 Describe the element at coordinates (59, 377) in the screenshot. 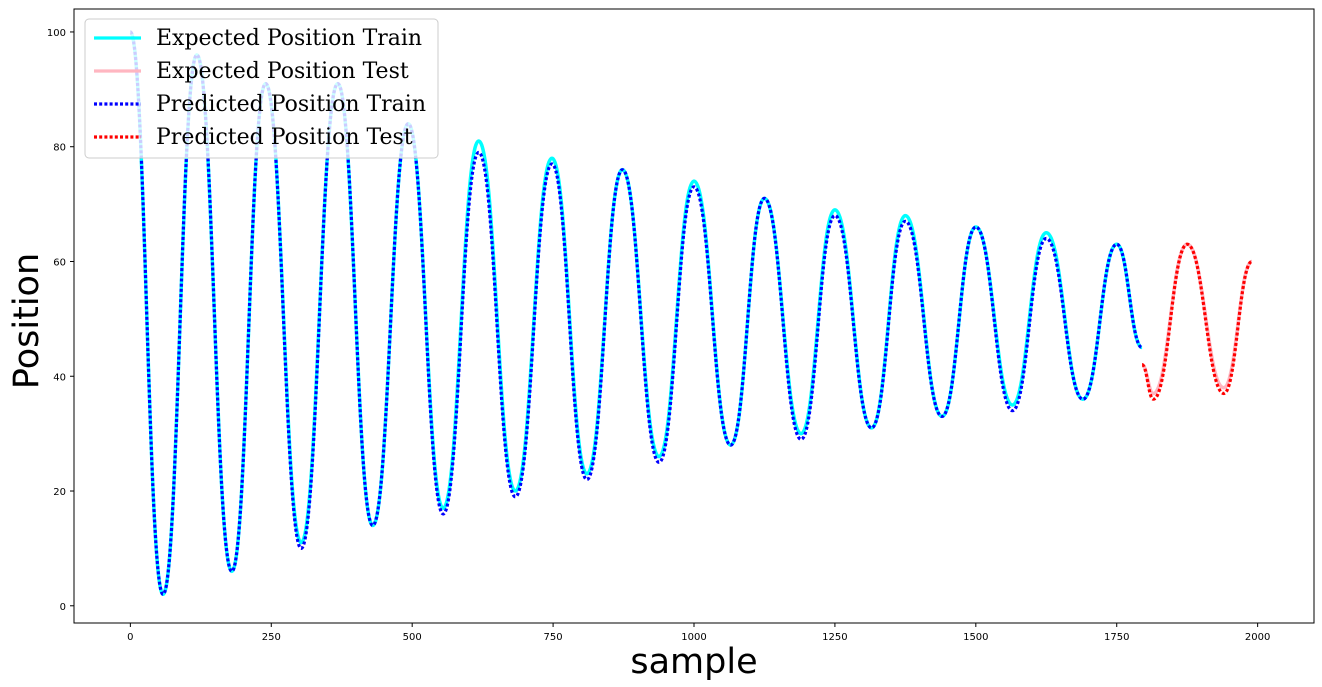

I see `y-tick-label: 40` at that location.